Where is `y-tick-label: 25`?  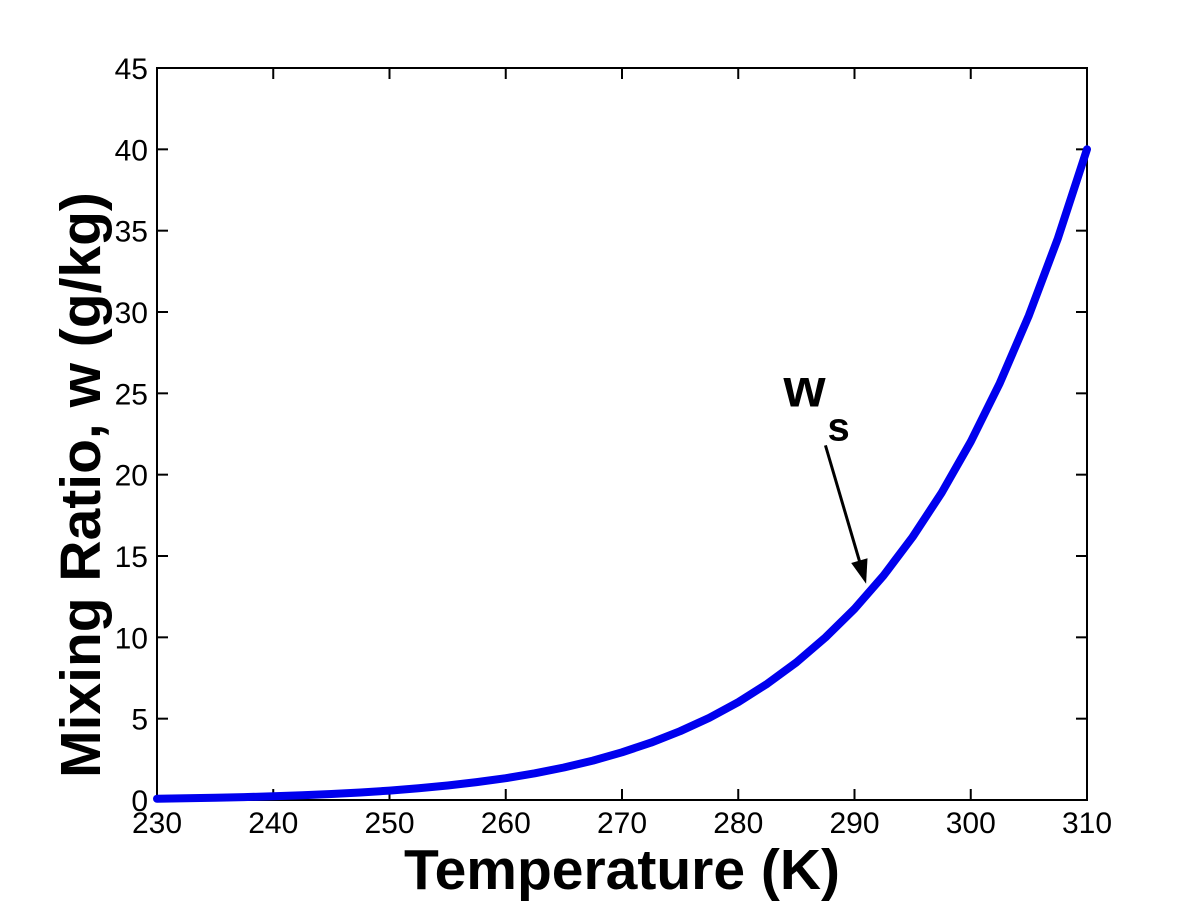
y-tick-label: 25 is located at coordinates (131, 394).